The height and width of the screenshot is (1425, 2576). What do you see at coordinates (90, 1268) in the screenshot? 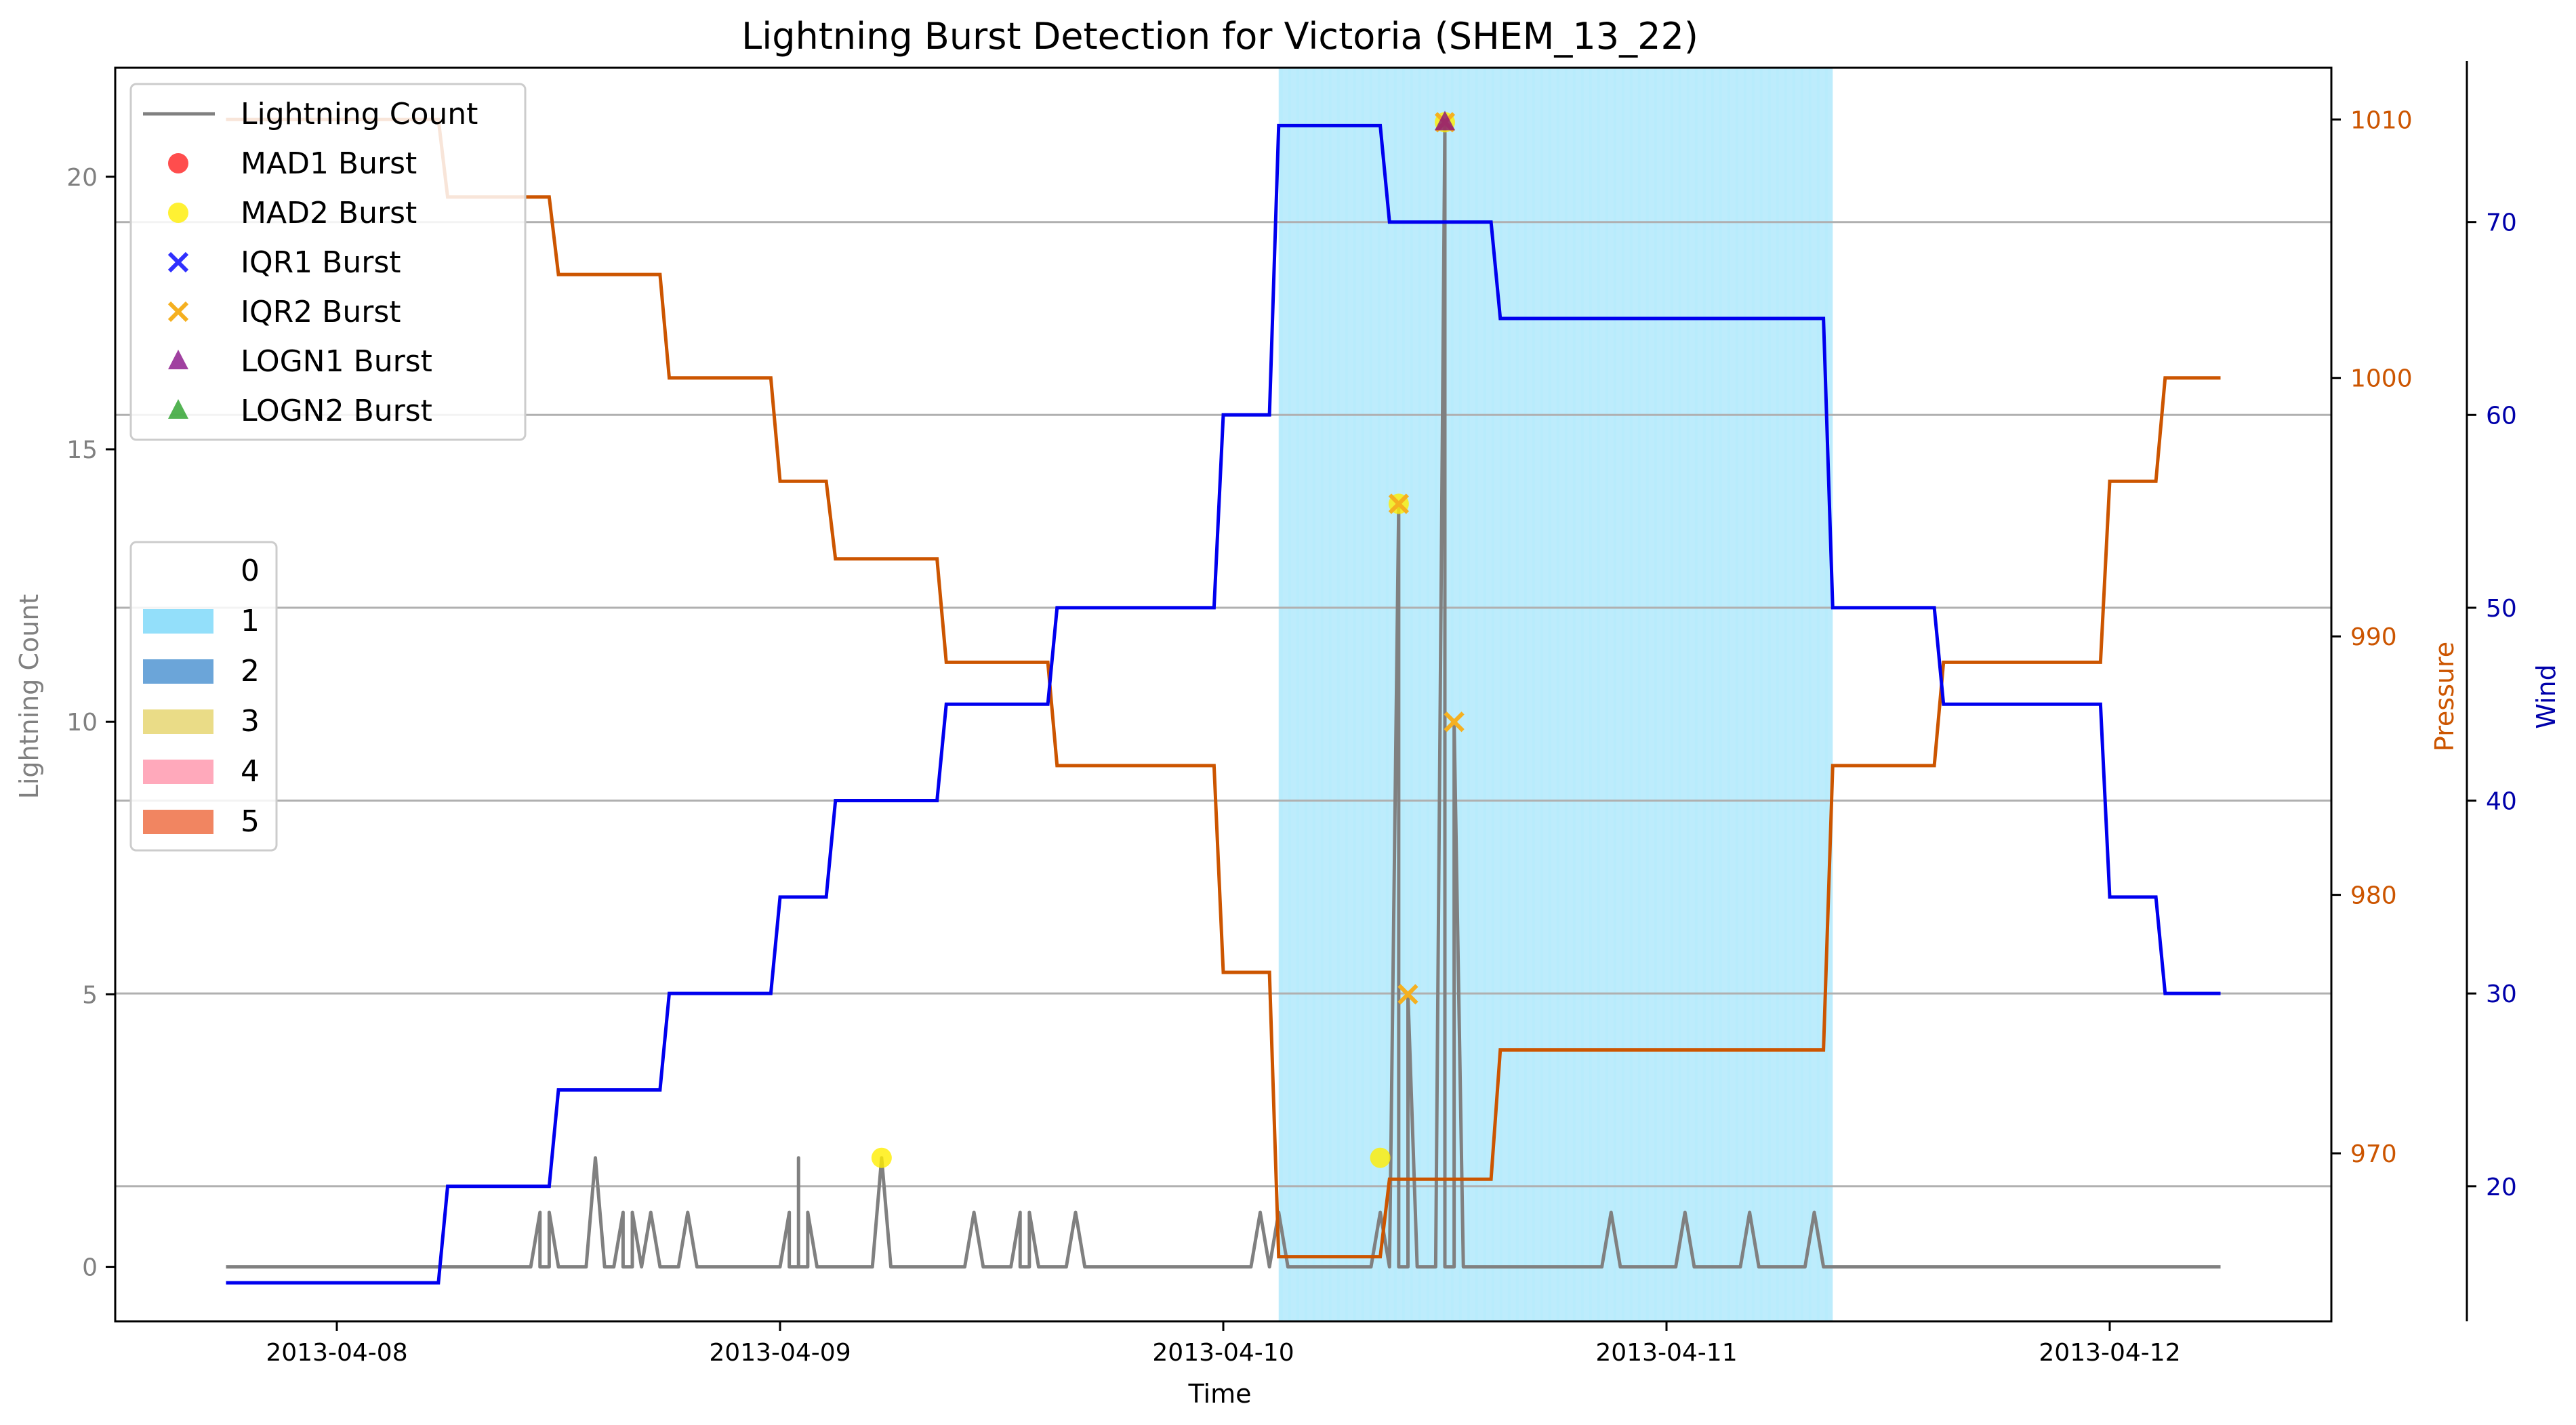
I see `y-tick-label-left: 0` at bounding box center [90, 1268].